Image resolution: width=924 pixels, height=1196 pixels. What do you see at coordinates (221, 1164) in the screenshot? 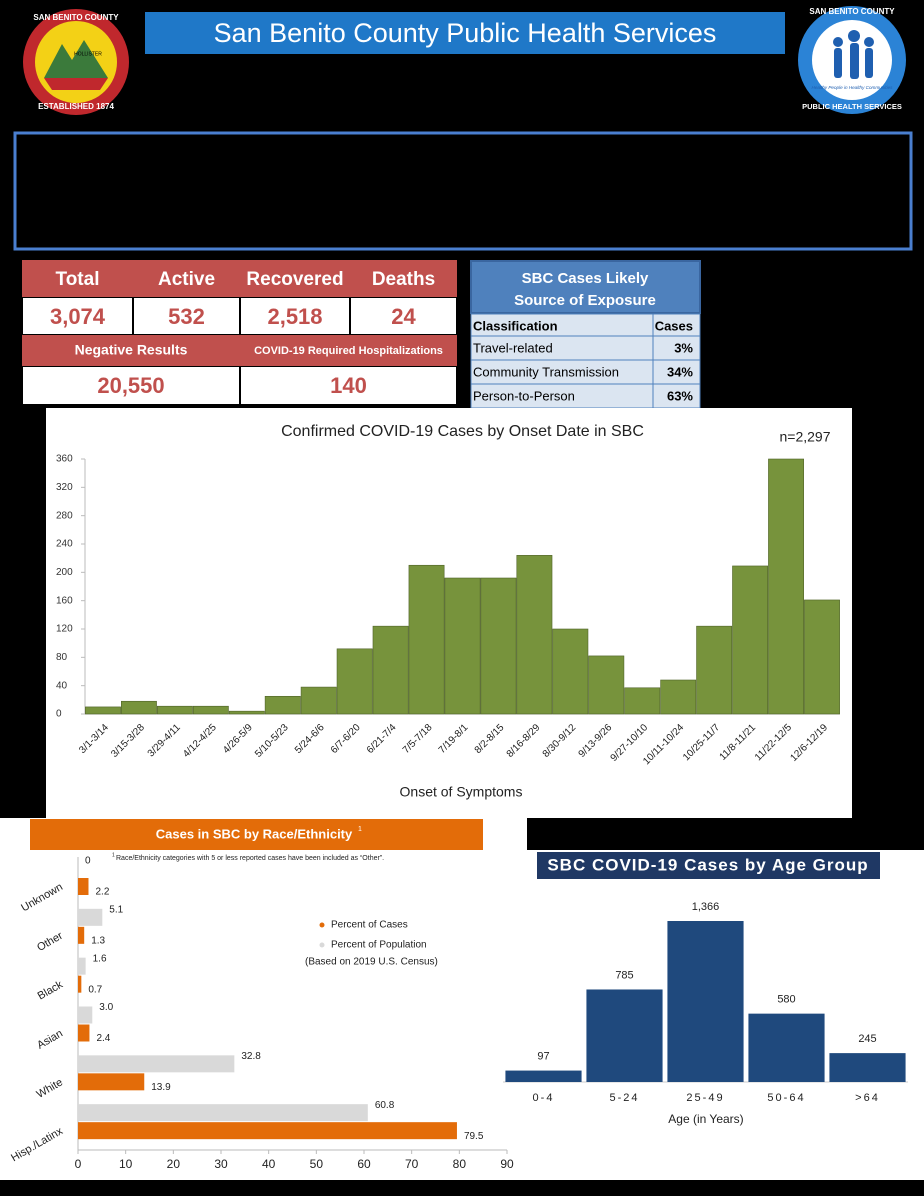
I see `x-tick-label: 30` at bounding box center [221, 1164].